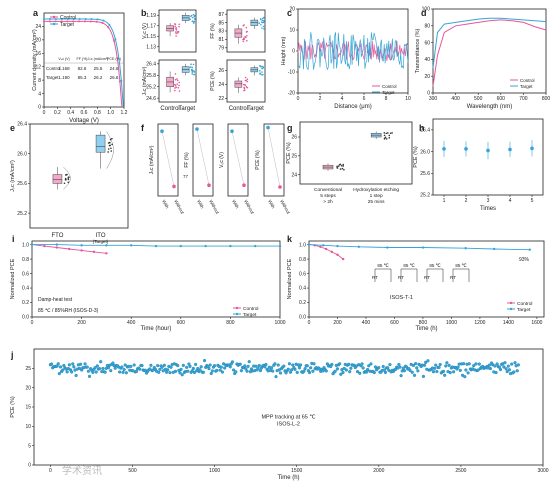 This screenshot has width=554, height=483. What do you see at coordinates (39, 81) in the screenshot?
I see `y-tick-label: 8` at bounding box center [39, 81].